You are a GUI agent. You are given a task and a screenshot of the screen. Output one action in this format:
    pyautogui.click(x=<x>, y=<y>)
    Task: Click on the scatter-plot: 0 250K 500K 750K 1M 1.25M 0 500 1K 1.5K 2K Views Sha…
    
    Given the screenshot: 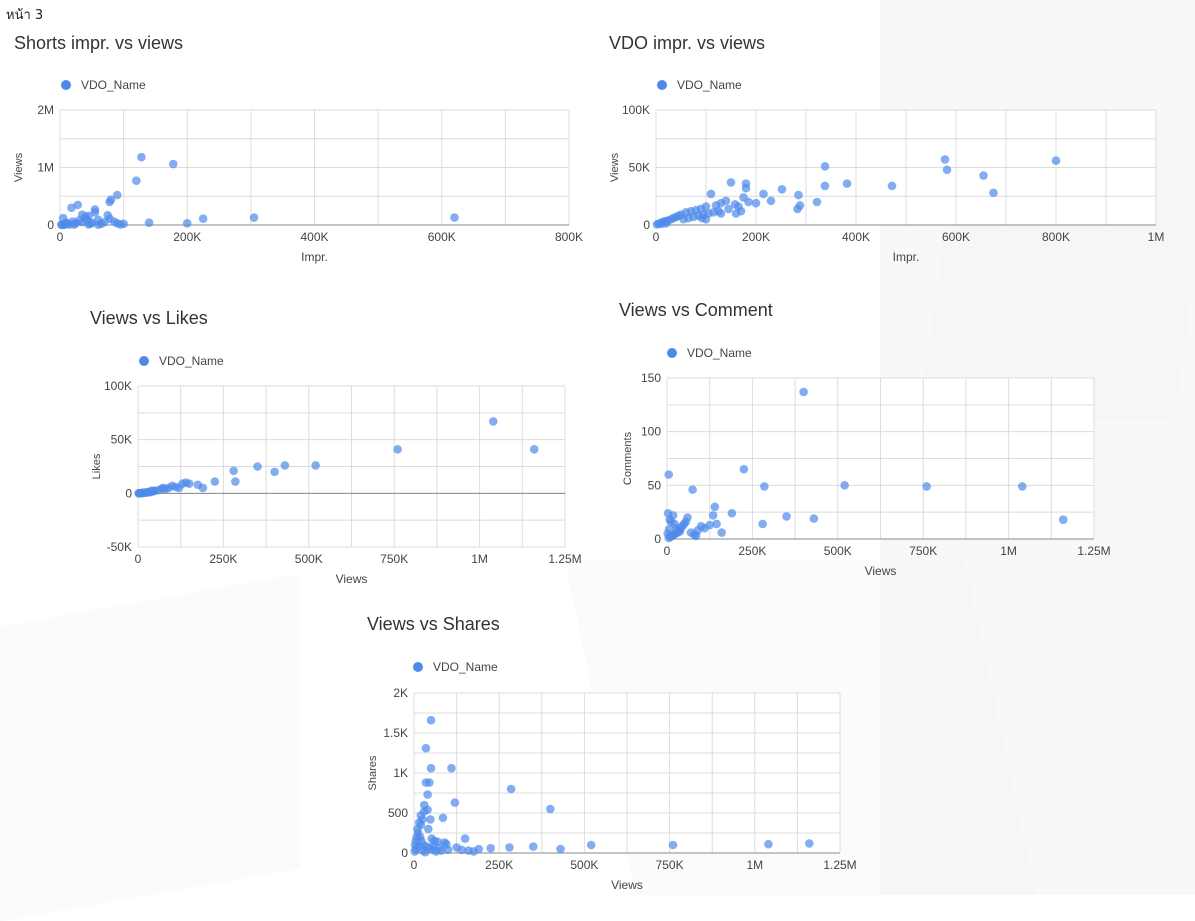 What is the action you would take?
    pyautogui.click(x=615, y=751)
    